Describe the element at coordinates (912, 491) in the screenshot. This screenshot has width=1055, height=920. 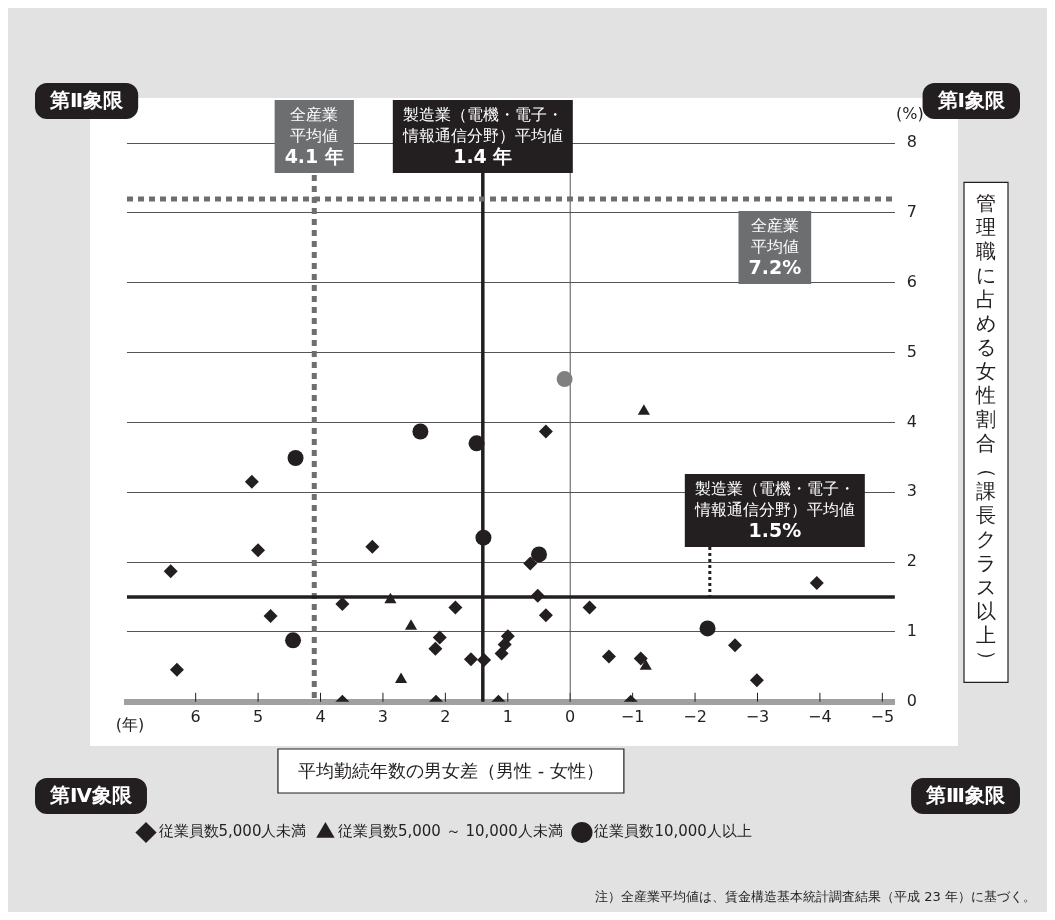
I see `y-tick-label: 3` at that location.